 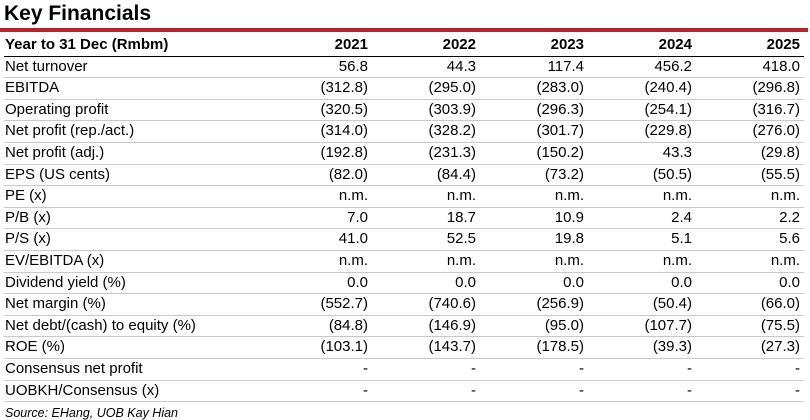 I want to click on page-title: Key Financials, so click(x=78, y=13).